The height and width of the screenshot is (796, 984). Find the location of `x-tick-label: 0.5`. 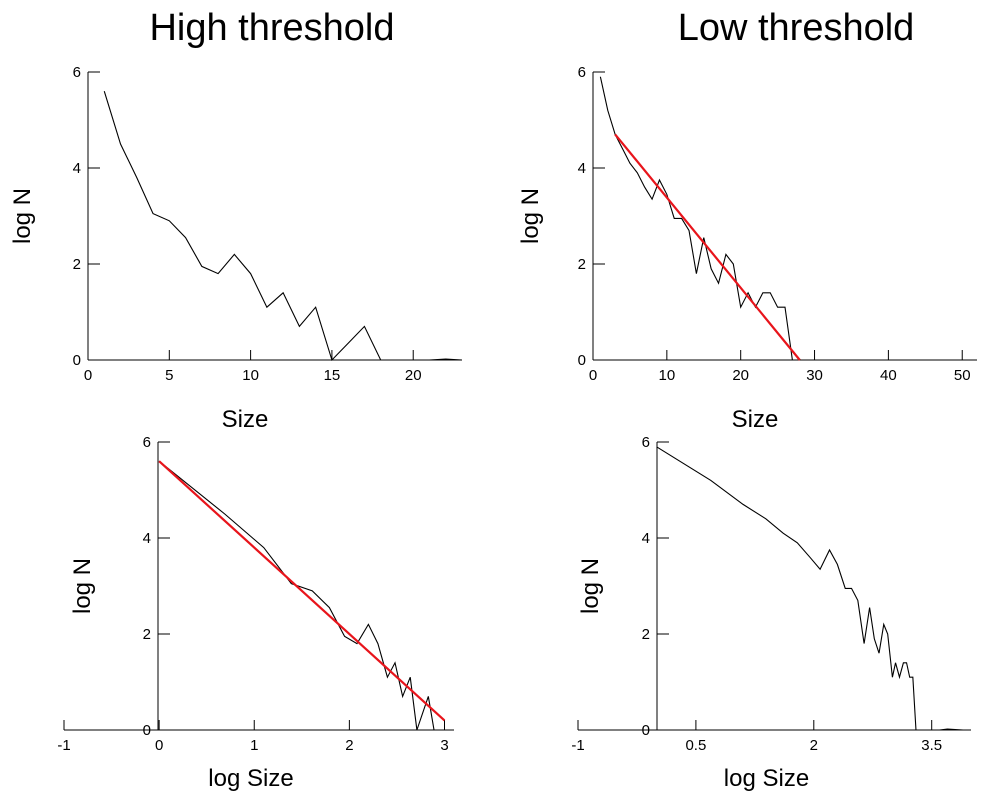

x-tick-label: 0.5 is located at coordinates (695, 745).